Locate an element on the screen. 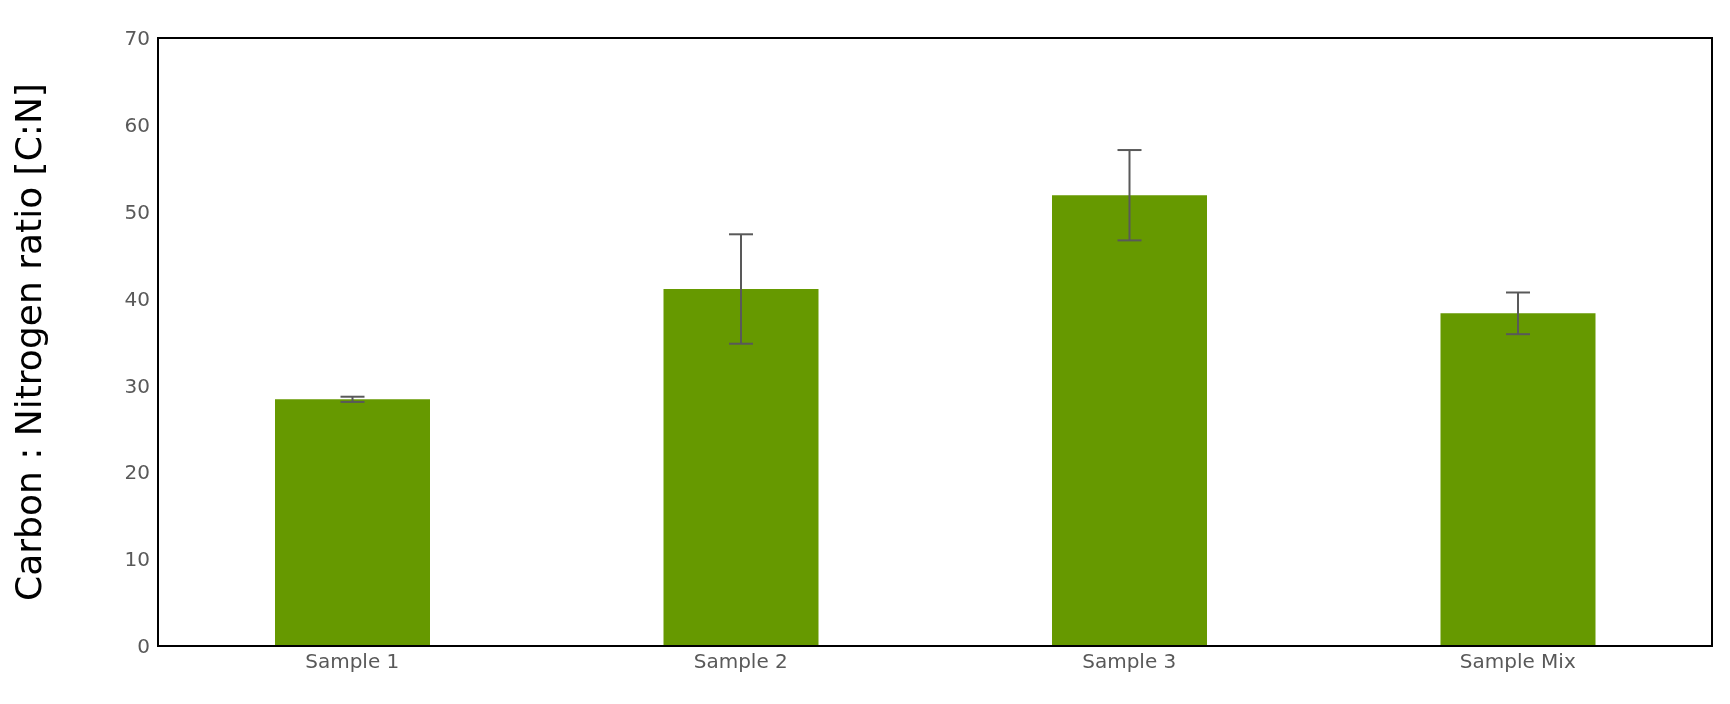 This screenshot has height=704, width=1730. x-tick-label: Sample 3 is located at coordinates (1129, 661).